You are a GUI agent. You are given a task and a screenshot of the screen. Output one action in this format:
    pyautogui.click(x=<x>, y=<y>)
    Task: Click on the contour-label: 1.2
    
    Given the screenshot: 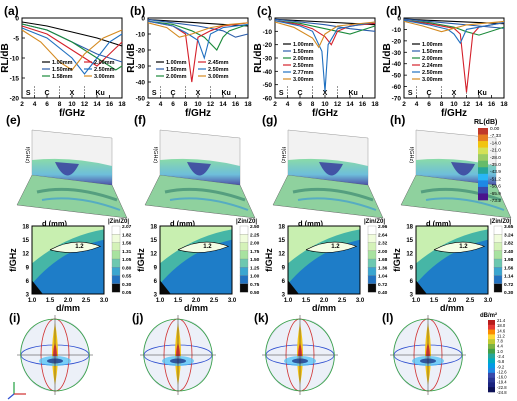 What is the action you would take?
    pyautogui.click(x=463, y=247)
    